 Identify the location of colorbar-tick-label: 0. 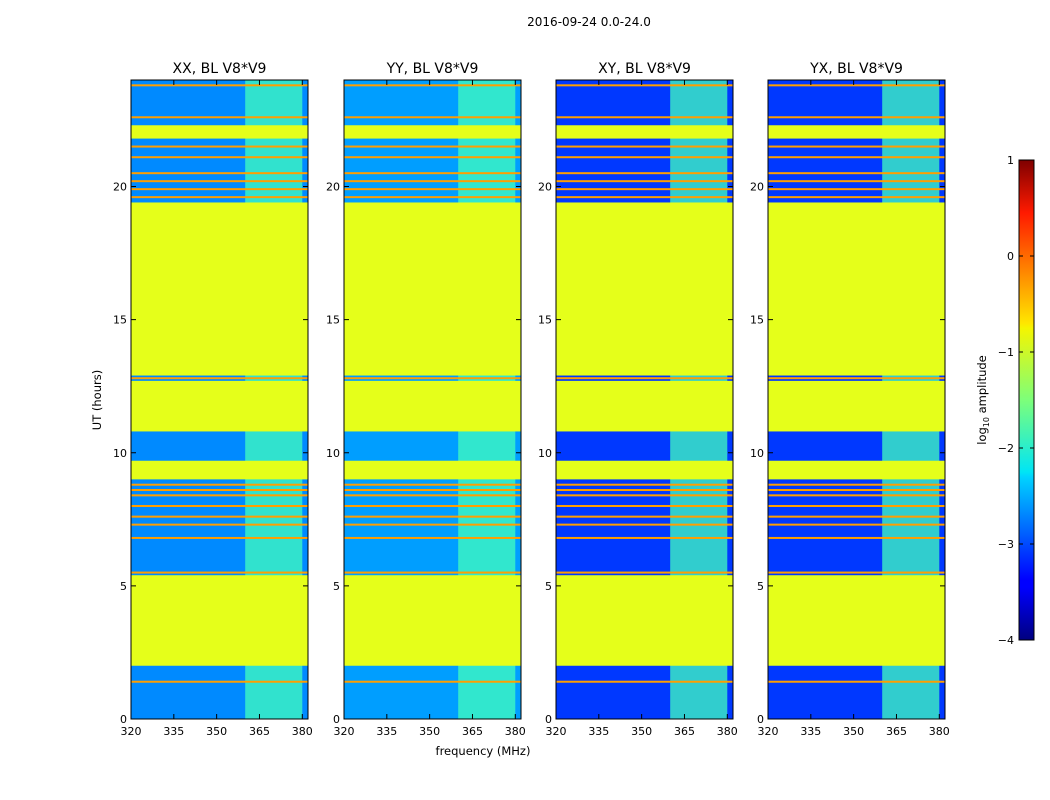
(1010, 256).